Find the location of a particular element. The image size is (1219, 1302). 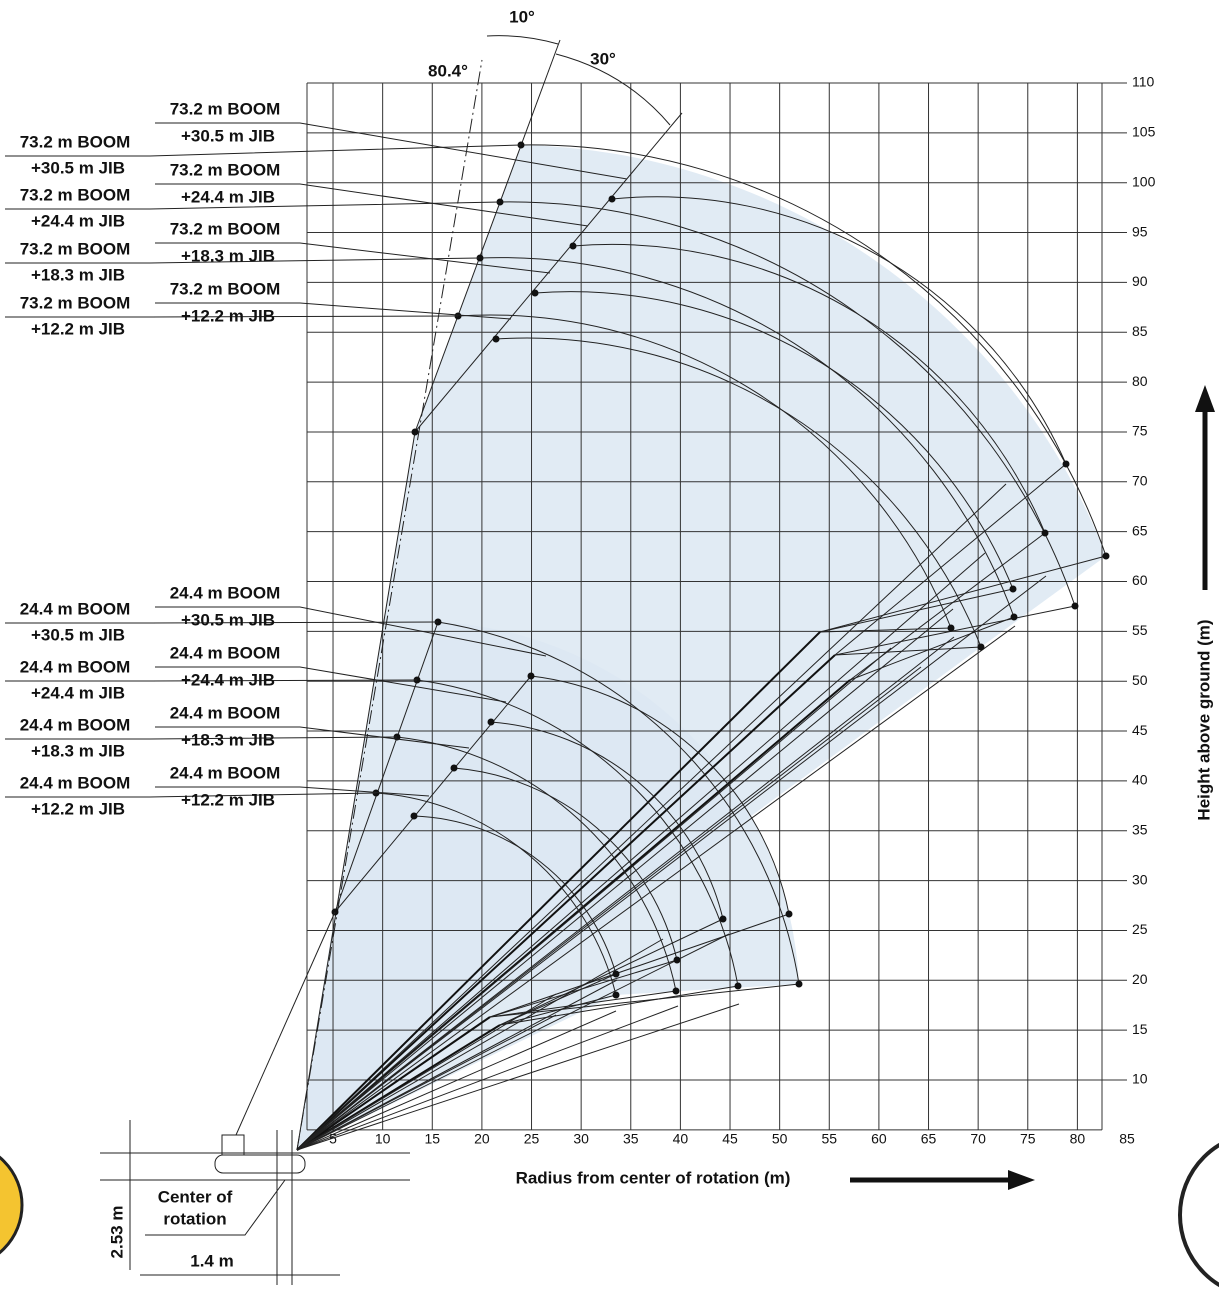

y-tick-label: 25 is located at coordinates (1140, 929).